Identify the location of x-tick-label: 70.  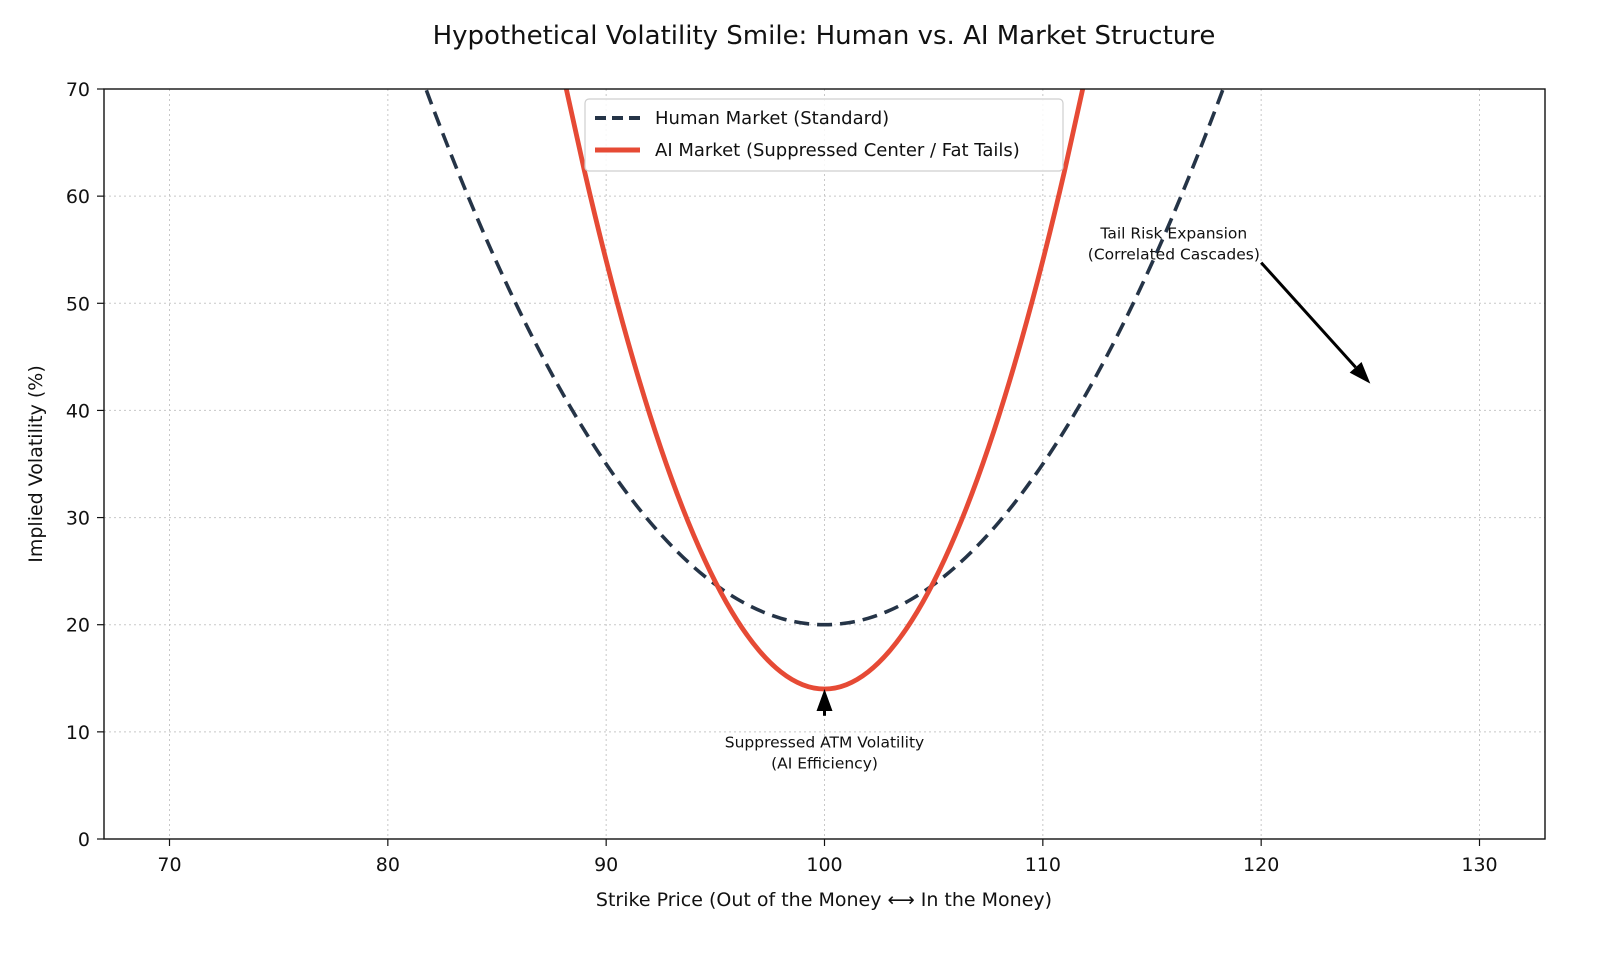
(169, 865).